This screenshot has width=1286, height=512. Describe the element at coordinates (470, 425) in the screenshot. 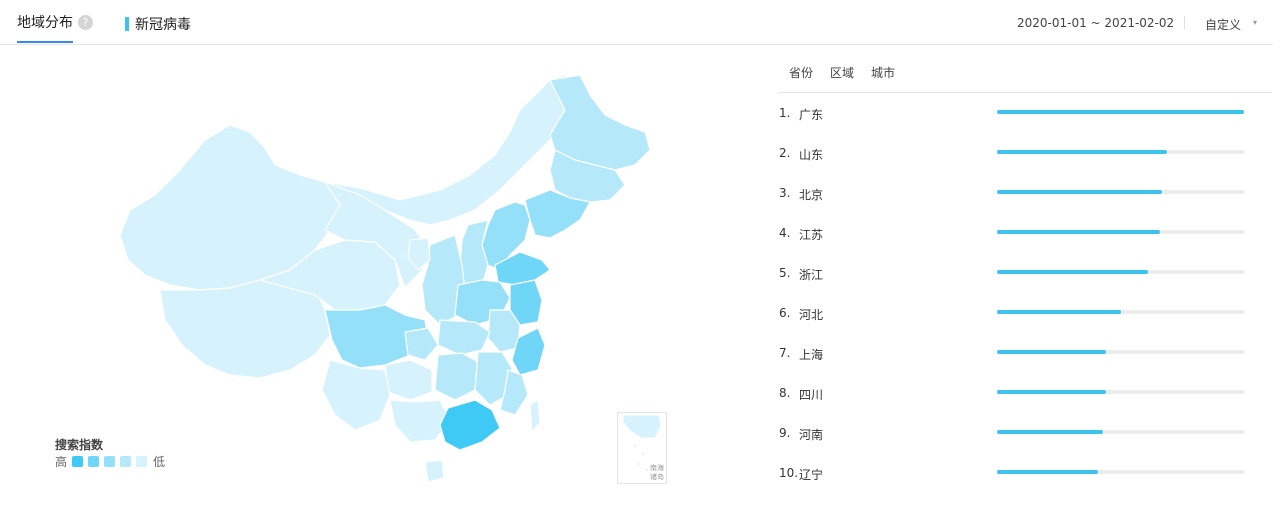

I see `province-guangdong` at that location.